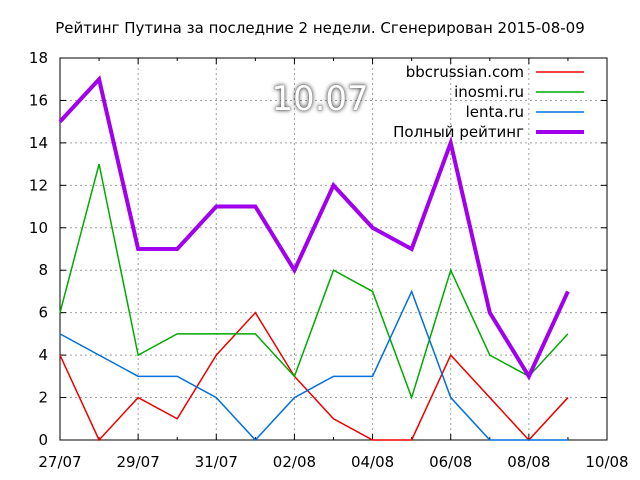 Image resolution: width=640 pixels, height=480 pixels. What do you see at coordinates (43, 355) in the screenshot?
I see `y-tick-label: 4` at bounding box center [43, 355].